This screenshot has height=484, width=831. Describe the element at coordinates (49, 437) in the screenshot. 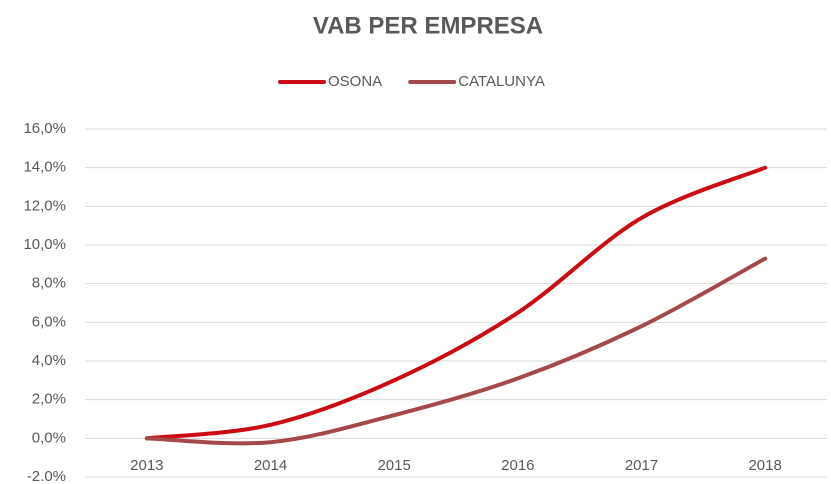

I see `y-tick-label: 0,0%` at that location.